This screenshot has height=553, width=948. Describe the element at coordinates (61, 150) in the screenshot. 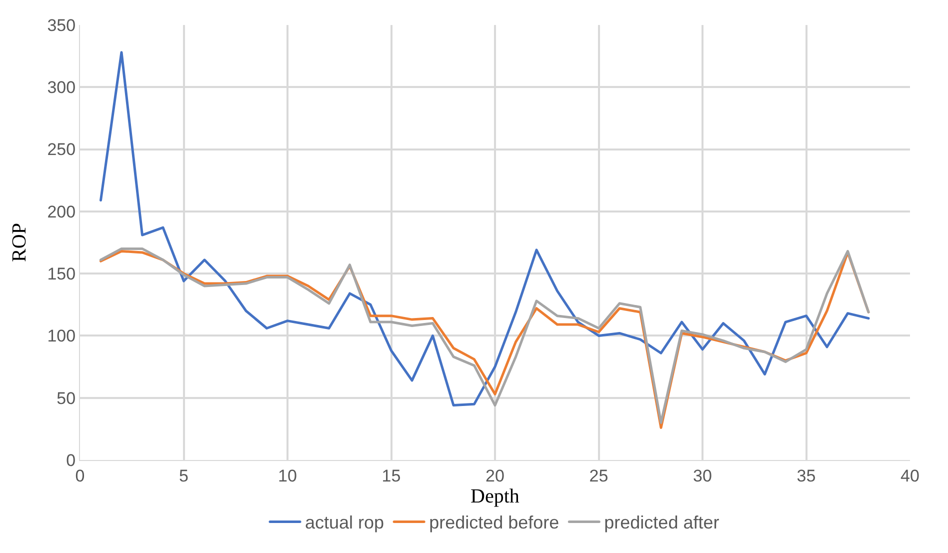

I see `y-tick-label: 250` at that location.